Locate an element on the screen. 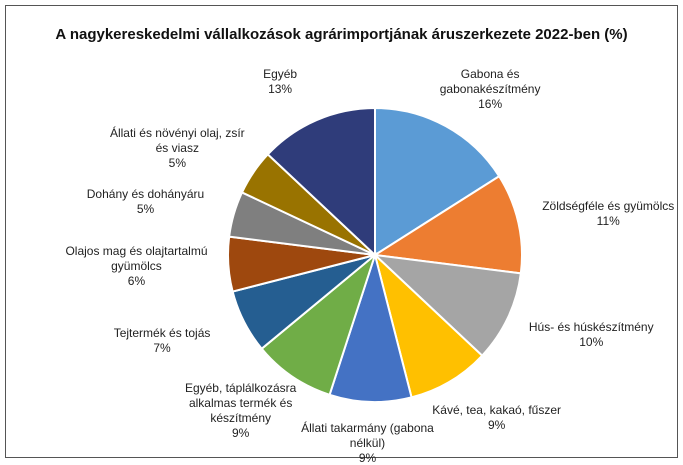 This screenshot has width=683, height=465. slice-label: Egyéb 13% is located at coordinates (280, 82).